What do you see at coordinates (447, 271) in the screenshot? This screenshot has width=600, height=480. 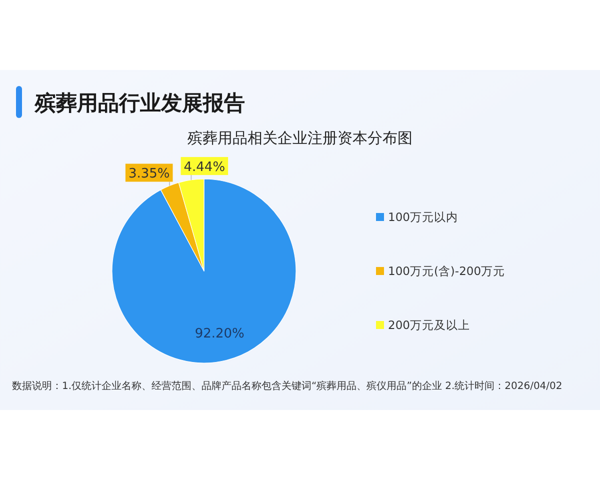 I see `legend-label: 100万元(含)-200万元` at bounding box center [447, 271].